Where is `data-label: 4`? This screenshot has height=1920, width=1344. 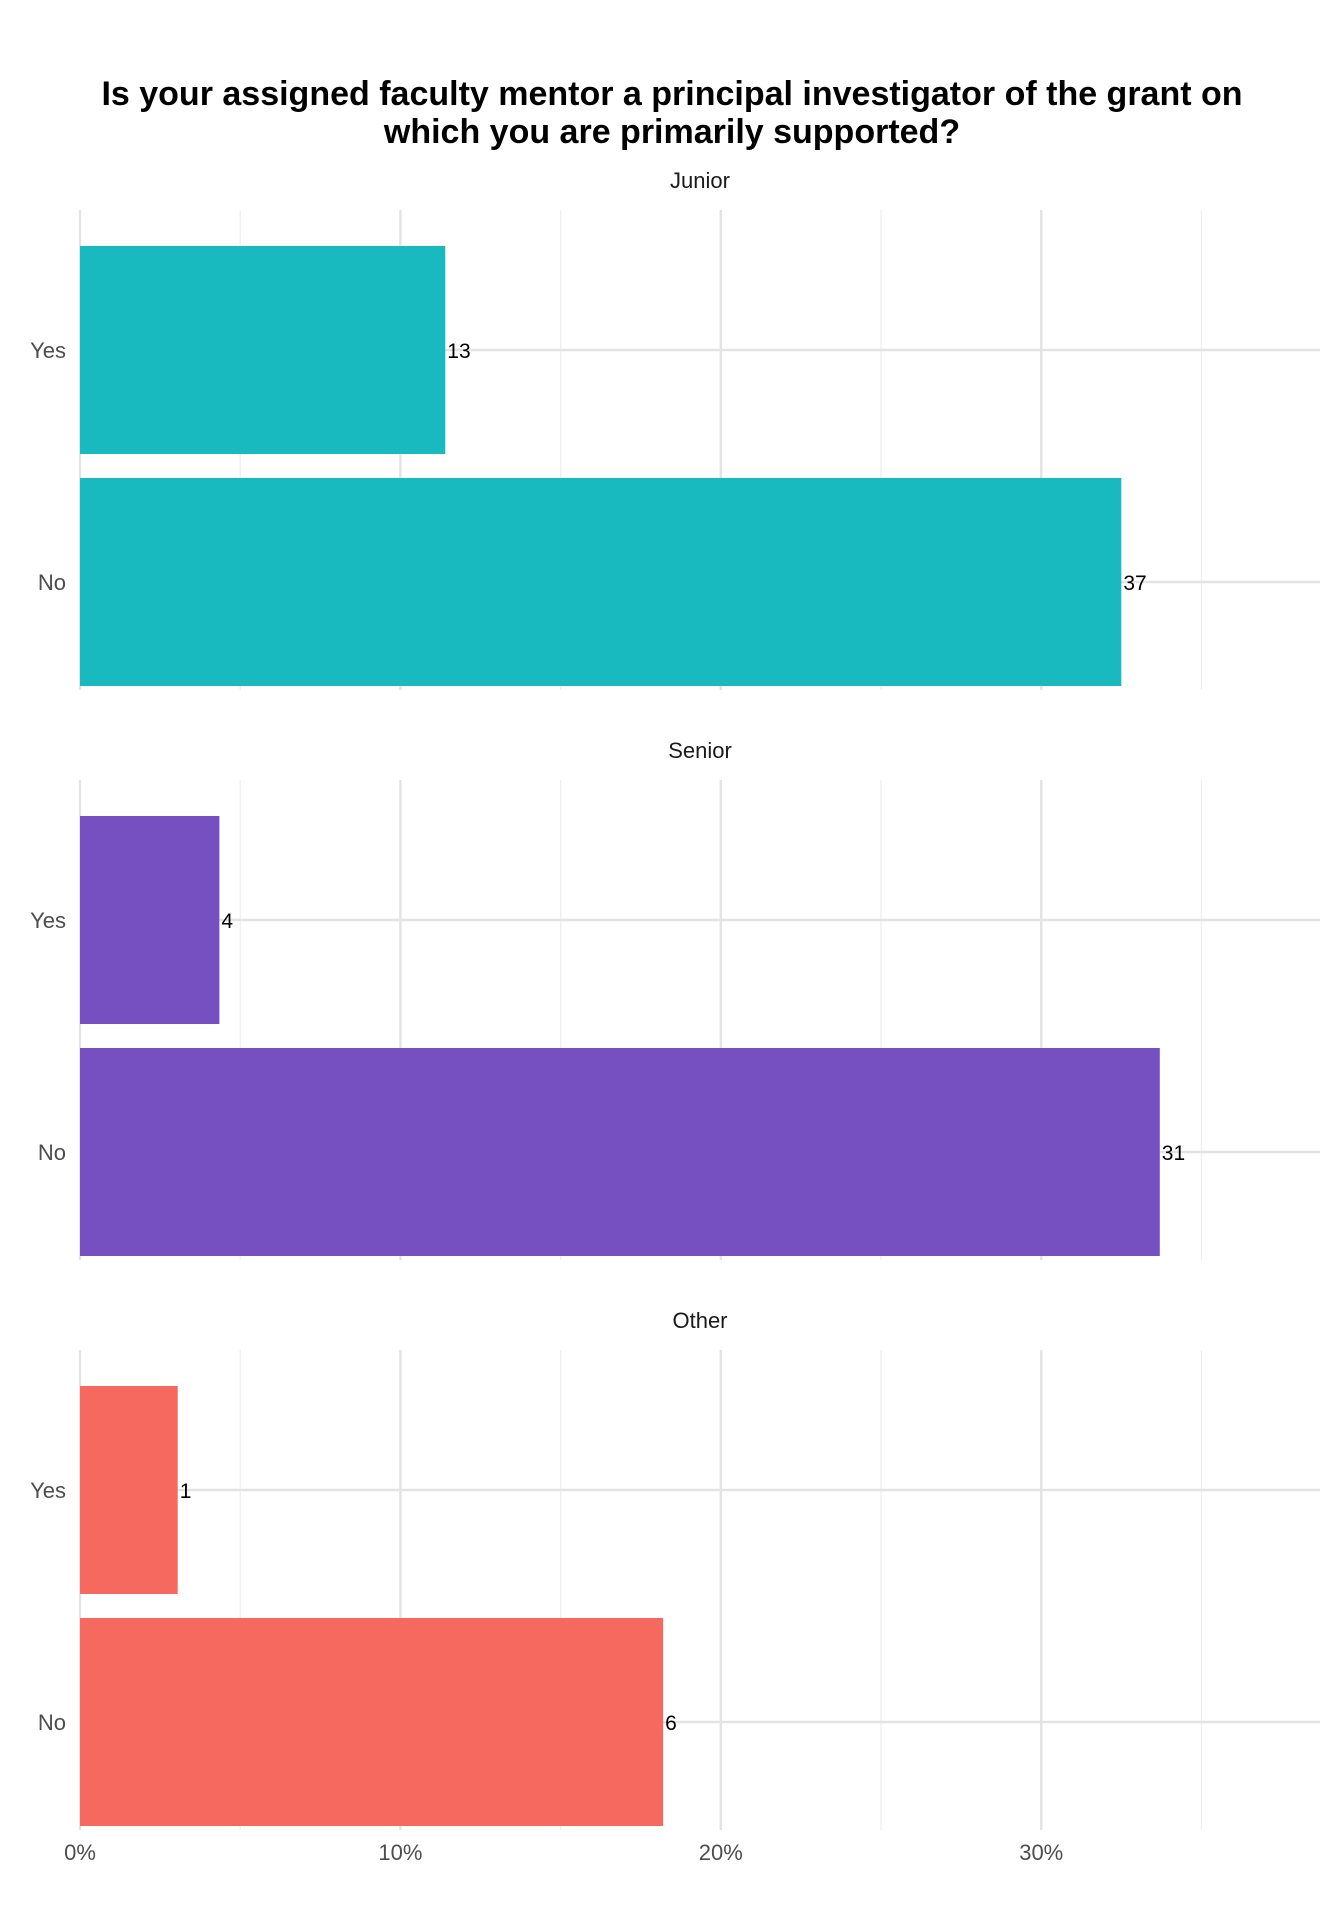 data-label: 4 is located at coordinates (227, 921).